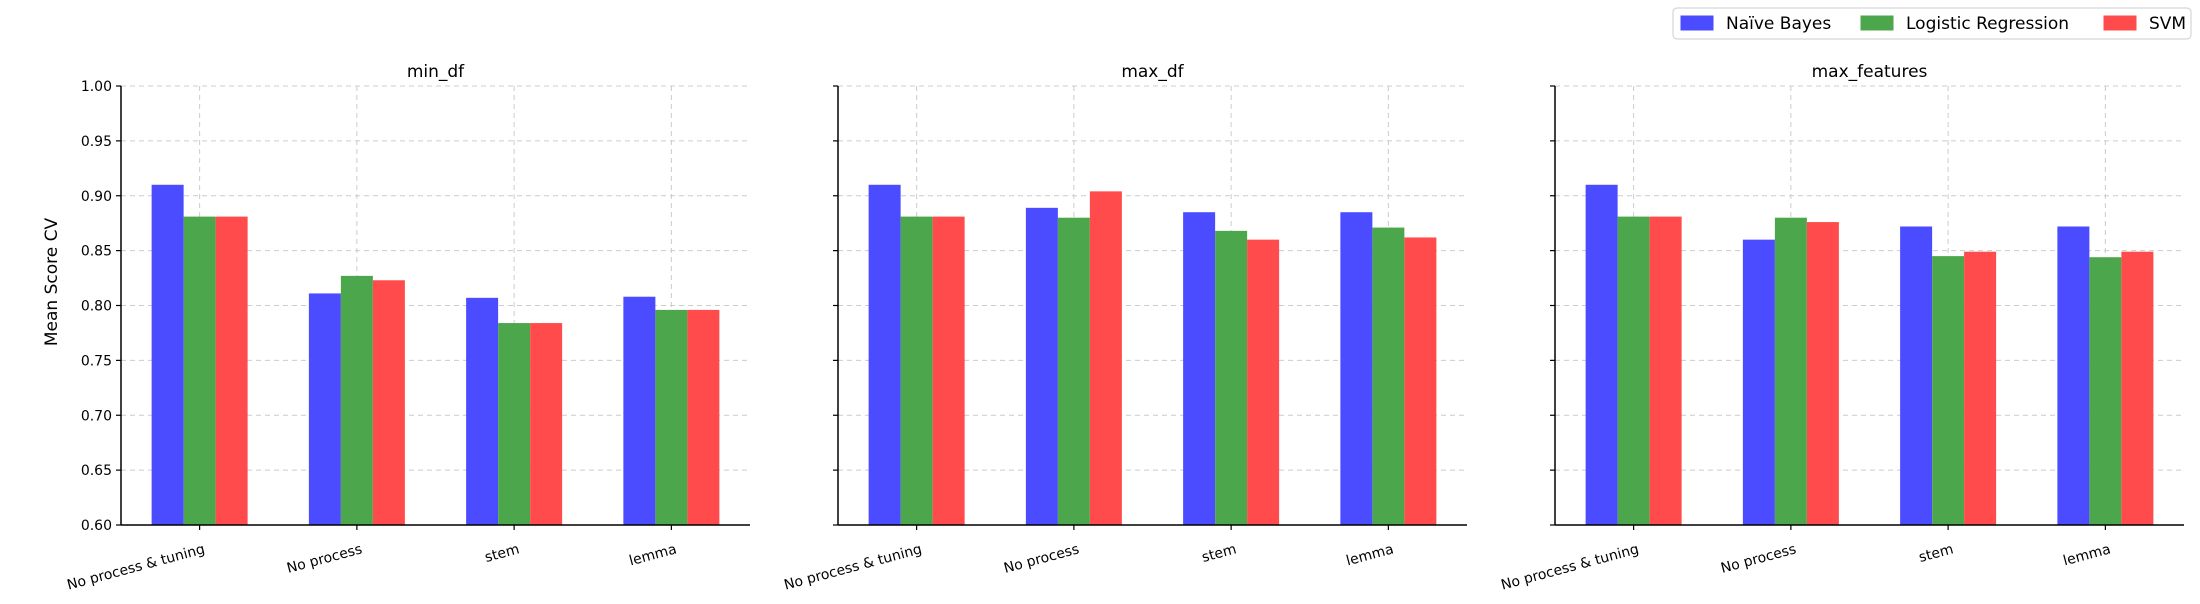 This screenshot has width=2200, height=604. I want to click on y-tick-label: 0.70, so click(96, 416).